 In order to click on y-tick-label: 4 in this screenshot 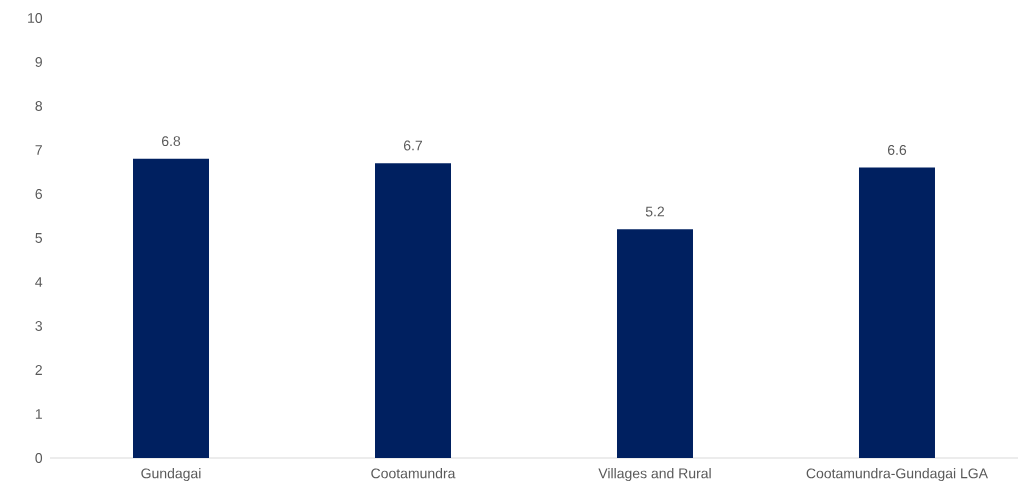, I will do `click(39, 282)`.